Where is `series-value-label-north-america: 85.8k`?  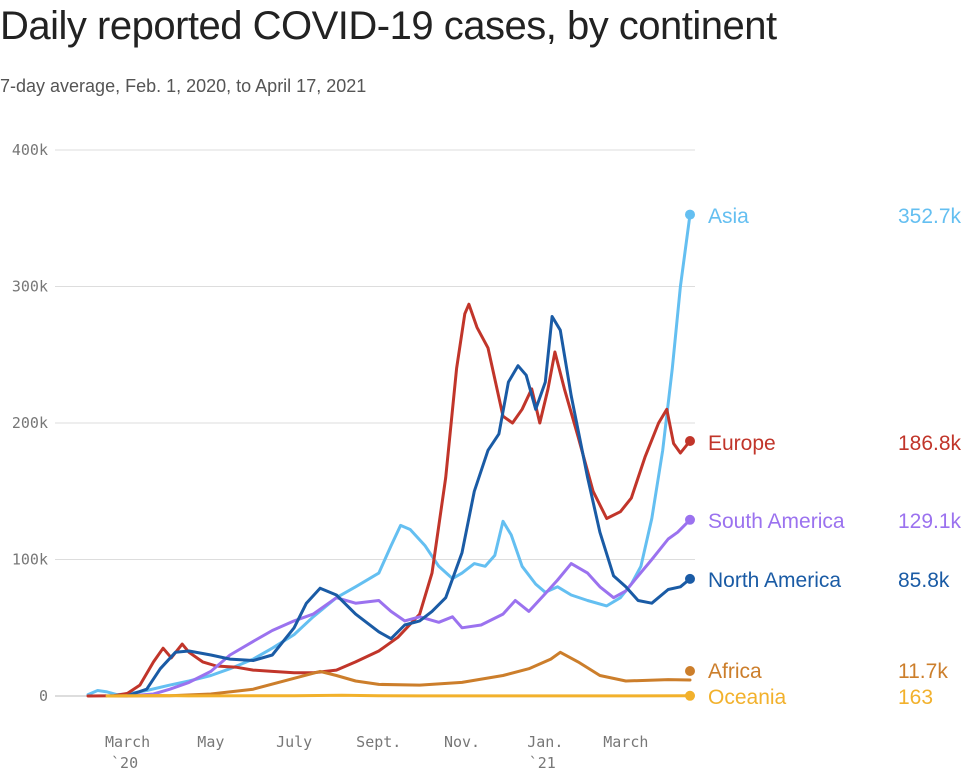 series-value-label-north-america: 85.8k is located at coordinates (924, 580).